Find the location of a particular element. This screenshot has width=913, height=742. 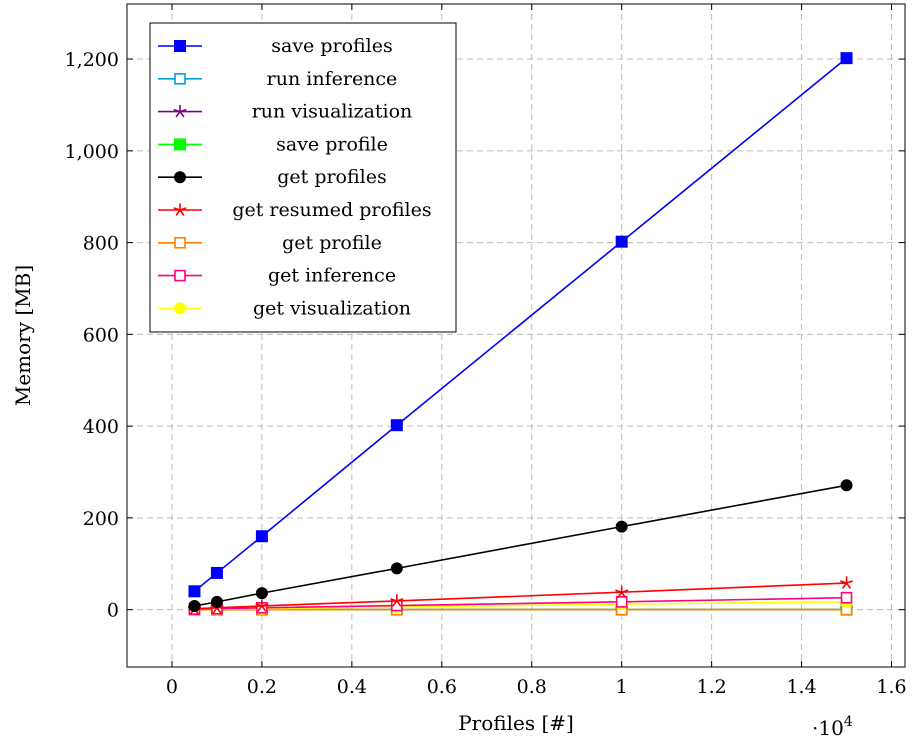

legend-item: run visualization is located at coordinates (285, 112).